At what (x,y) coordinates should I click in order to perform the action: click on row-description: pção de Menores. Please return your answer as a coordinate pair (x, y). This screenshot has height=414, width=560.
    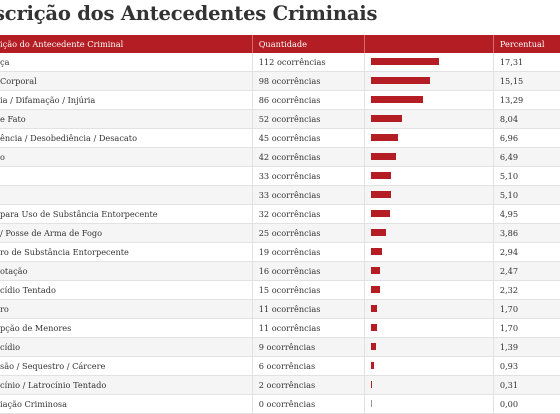
    Looking at the image, I should click on (126, 328).